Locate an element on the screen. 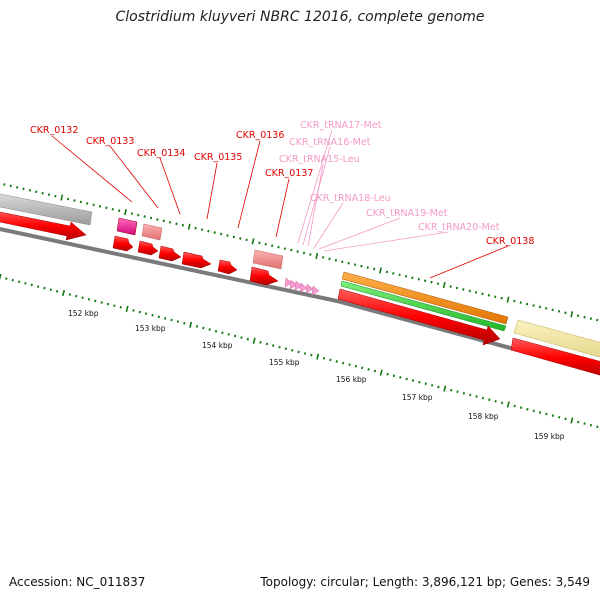  label-trna15-leu: CKR_tRNA15-Leu is located at coordinates (319, 159).